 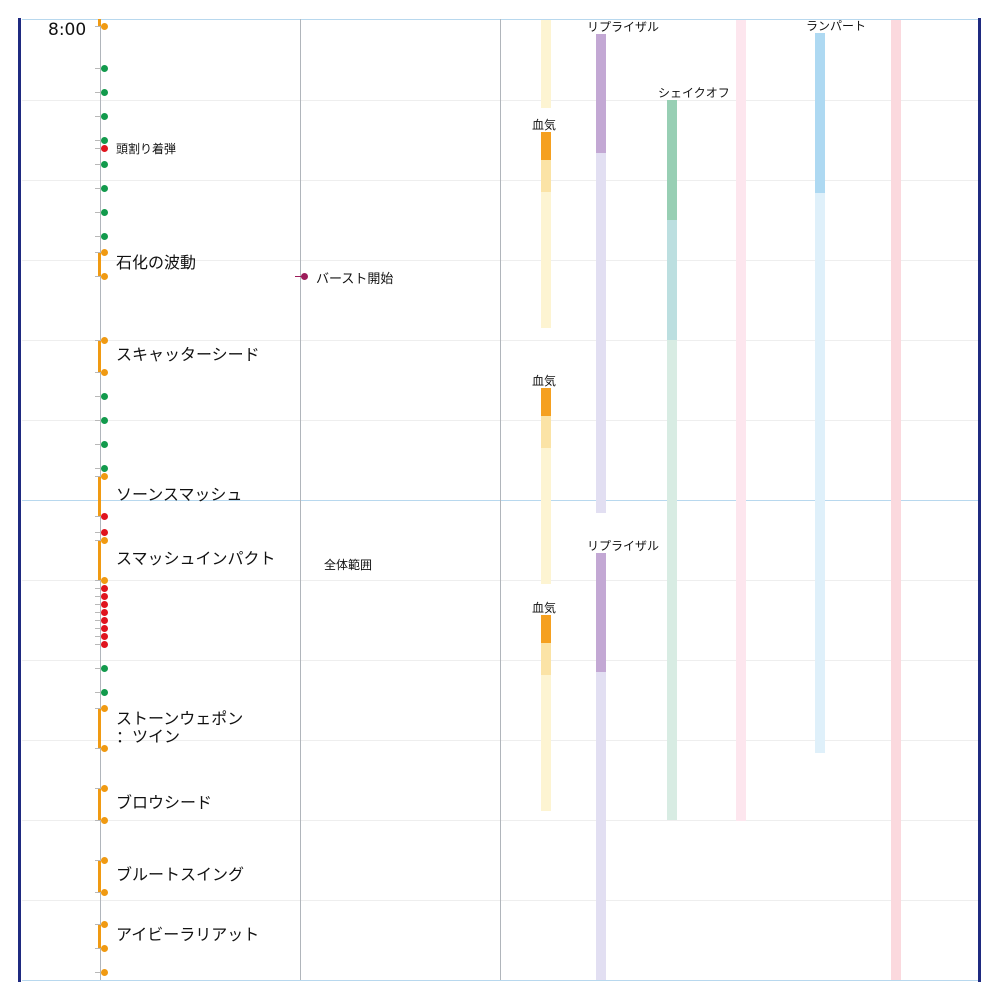 What do you see at coordinates (156, 262) in the screenshot?
I see `boss-event-label: 石化の波動` at bounding box center [156, 262].